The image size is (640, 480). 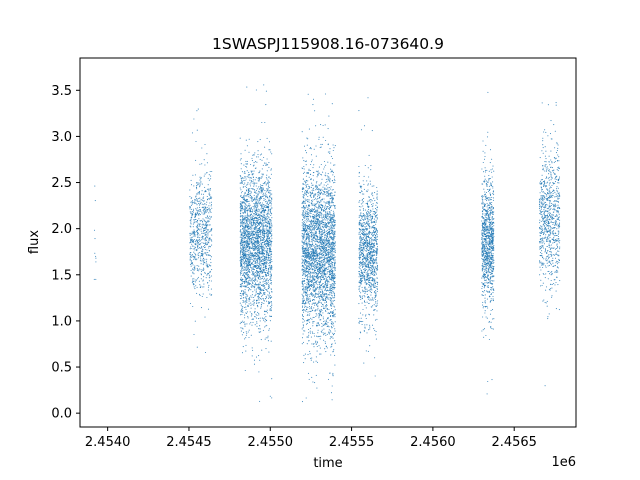 I want to click on season-cluster, so click(x=201, y=231).